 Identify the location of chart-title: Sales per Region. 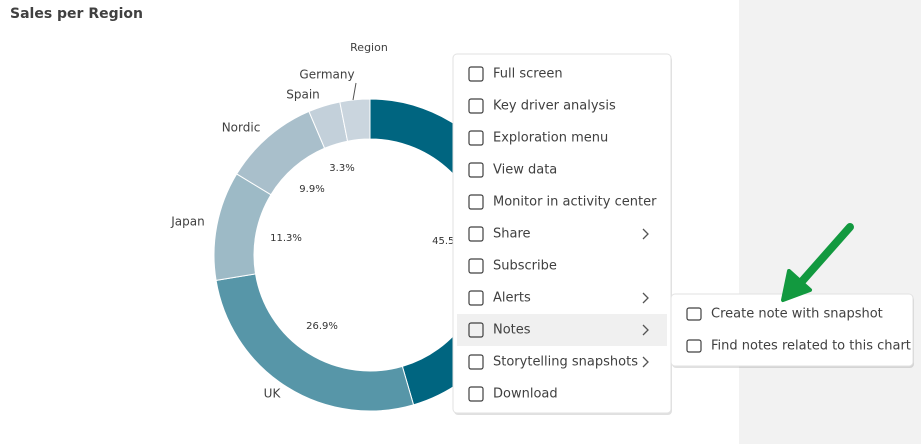
(76, 14).